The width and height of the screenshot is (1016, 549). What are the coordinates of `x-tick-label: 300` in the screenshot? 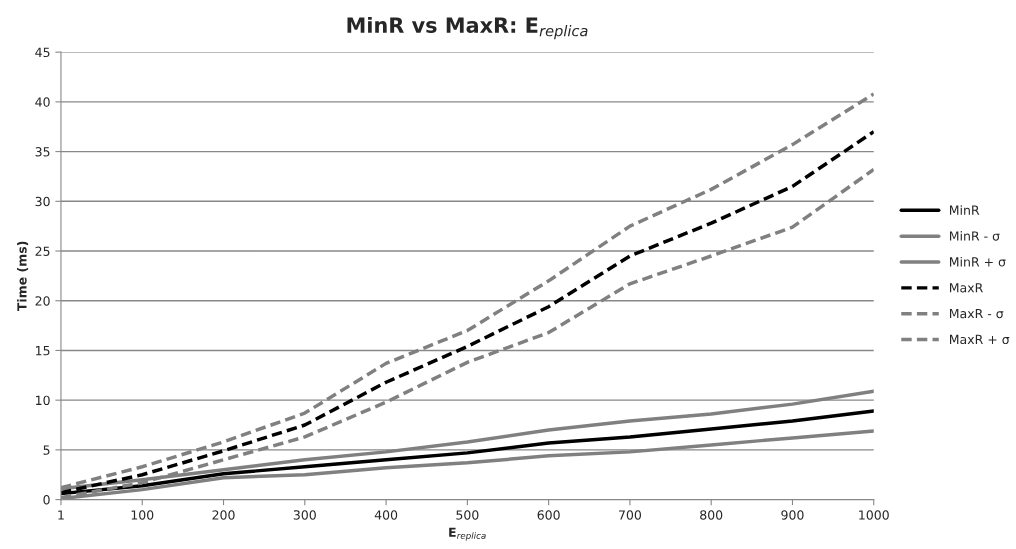 It's located at (304, 515).